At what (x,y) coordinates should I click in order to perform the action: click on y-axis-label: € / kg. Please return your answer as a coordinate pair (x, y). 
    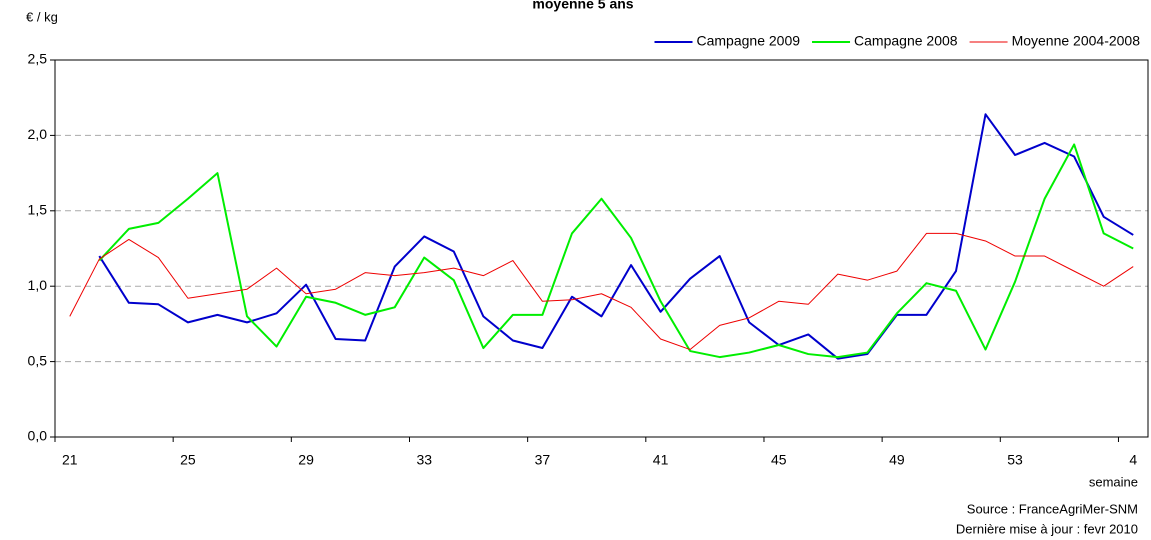
    Looking at the image, I should click on (42, 16).